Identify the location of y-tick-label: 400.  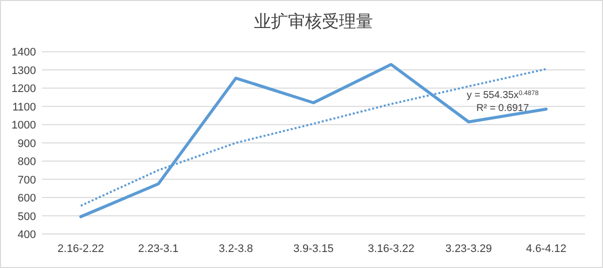
(27, 235).